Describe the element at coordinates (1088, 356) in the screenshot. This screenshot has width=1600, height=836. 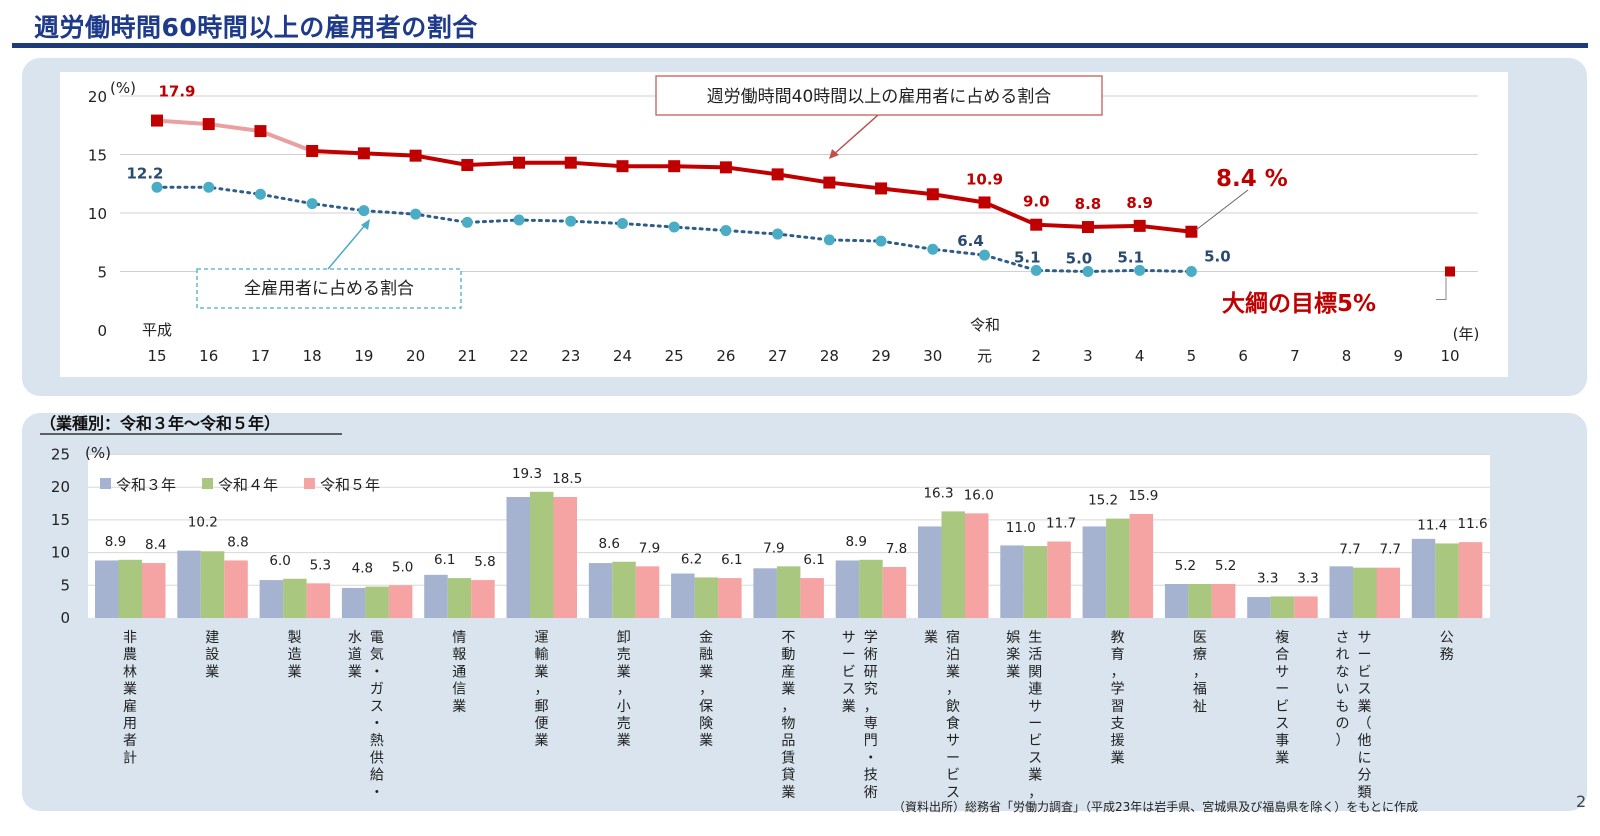
I see `line-x-tick: 3` at that location.